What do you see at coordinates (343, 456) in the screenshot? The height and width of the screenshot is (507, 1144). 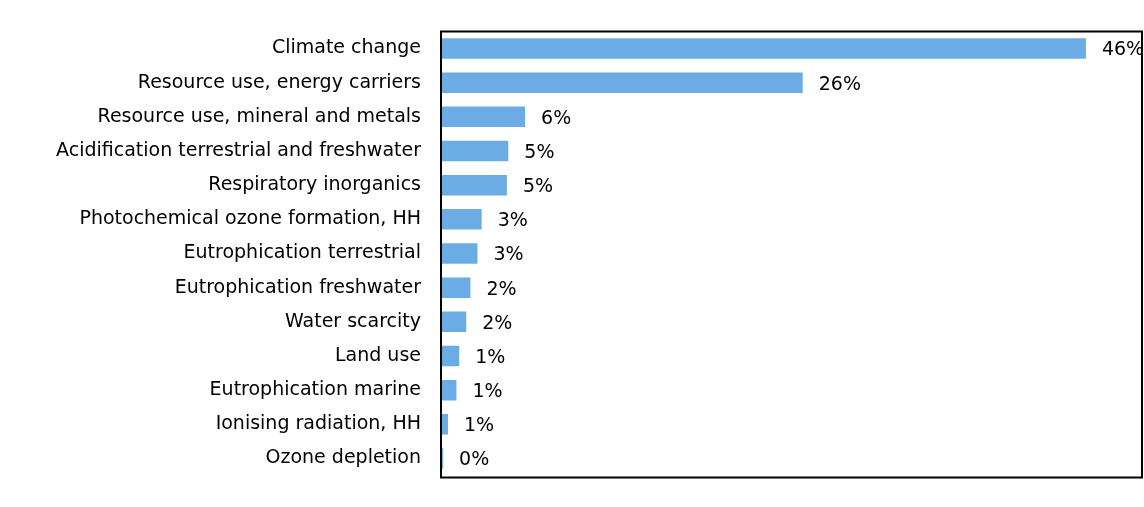 I see `y-tick-label: Ozone depletion` at bounding box center [343, 456].